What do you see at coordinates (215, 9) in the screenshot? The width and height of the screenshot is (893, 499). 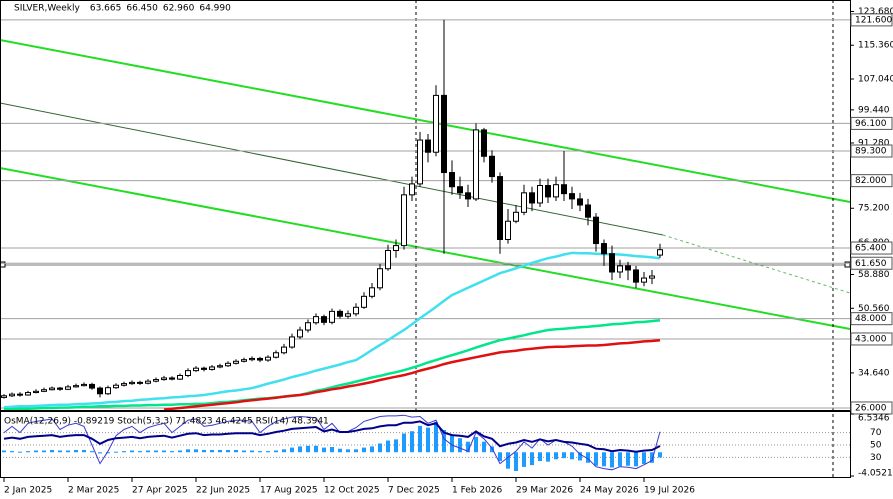 I see `ohlc-value: 64.990` at bounding box center [215, 9].